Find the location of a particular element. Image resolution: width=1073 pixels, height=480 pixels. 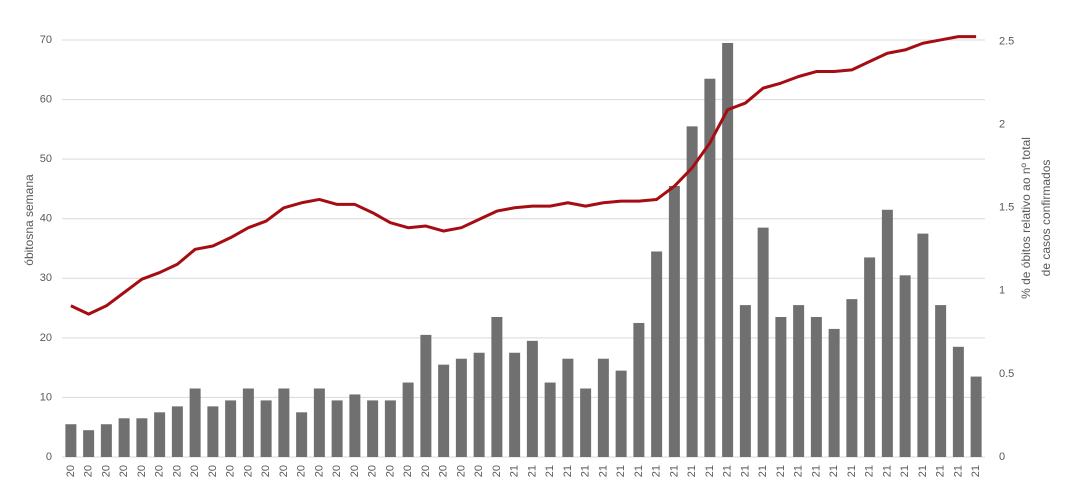

y2-tick-label: 0.5 is located at coordinates (1006, 374).